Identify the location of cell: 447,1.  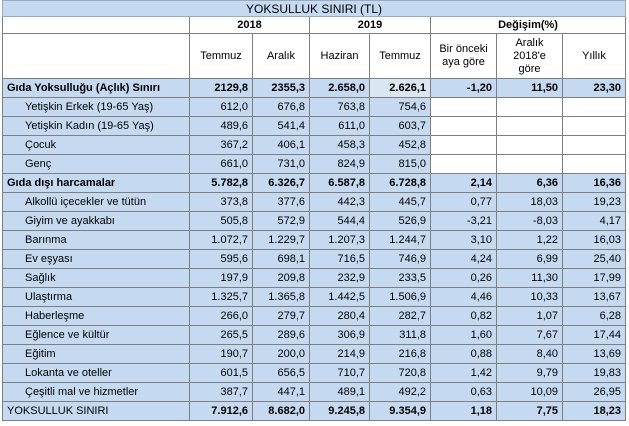
(281, 392).